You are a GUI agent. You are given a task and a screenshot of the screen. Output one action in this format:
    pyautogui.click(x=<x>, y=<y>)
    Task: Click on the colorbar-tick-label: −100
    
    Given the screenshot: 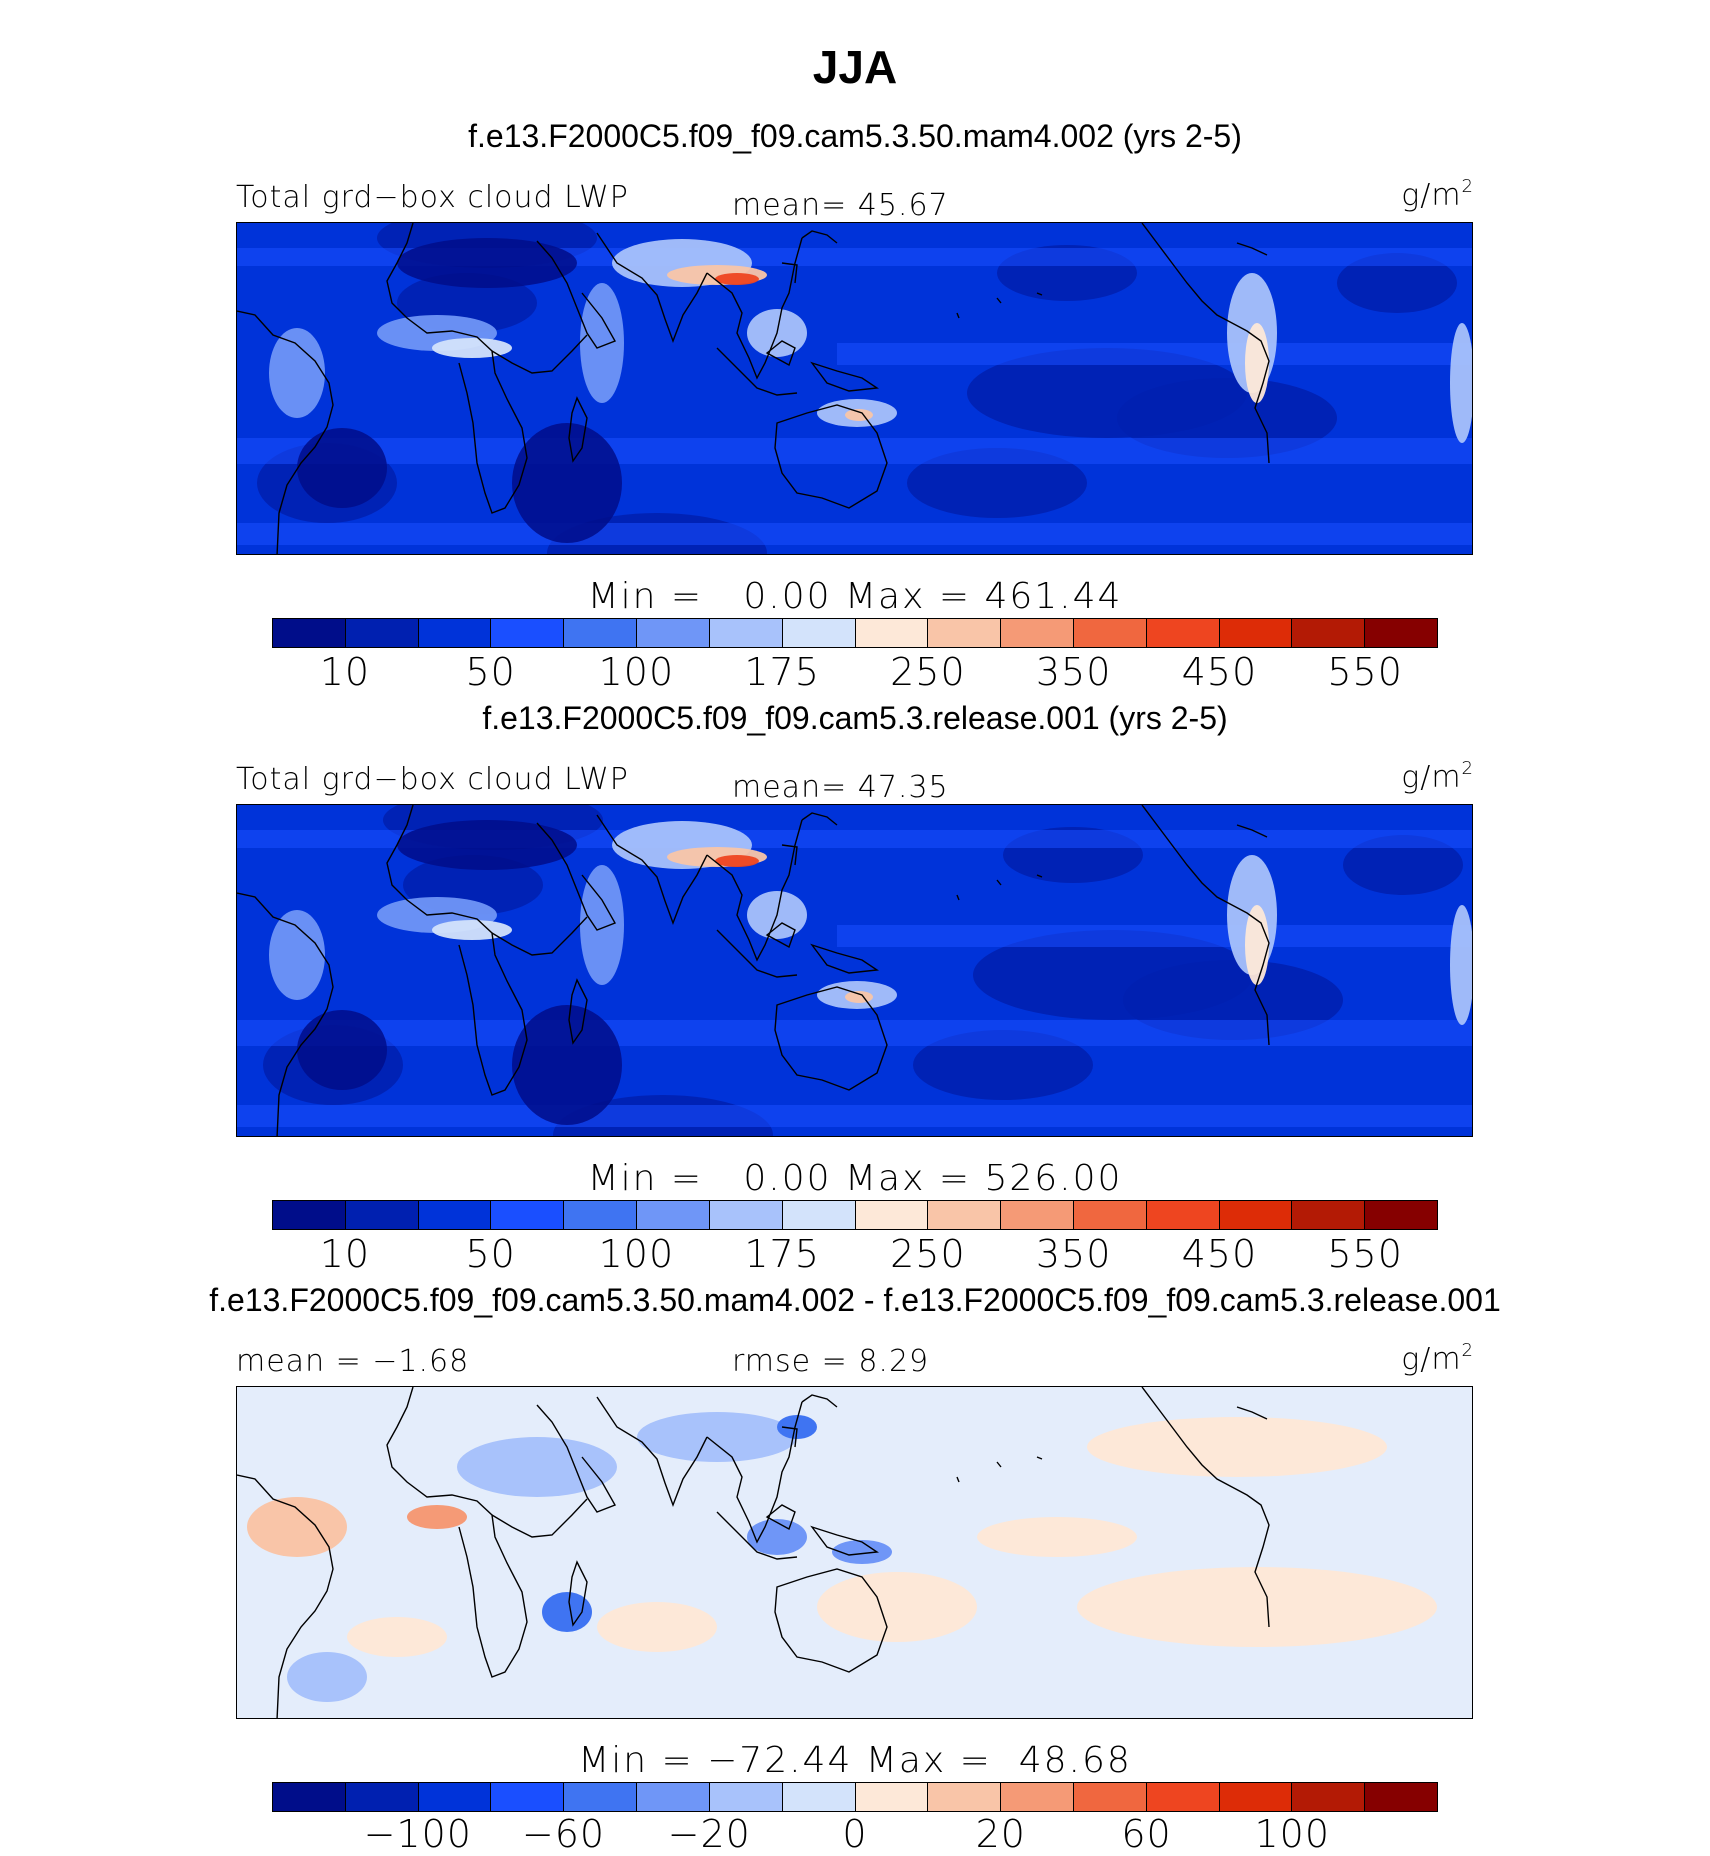 What is the action you would take?
    pyautogui.click(x=417, y=1834)
    